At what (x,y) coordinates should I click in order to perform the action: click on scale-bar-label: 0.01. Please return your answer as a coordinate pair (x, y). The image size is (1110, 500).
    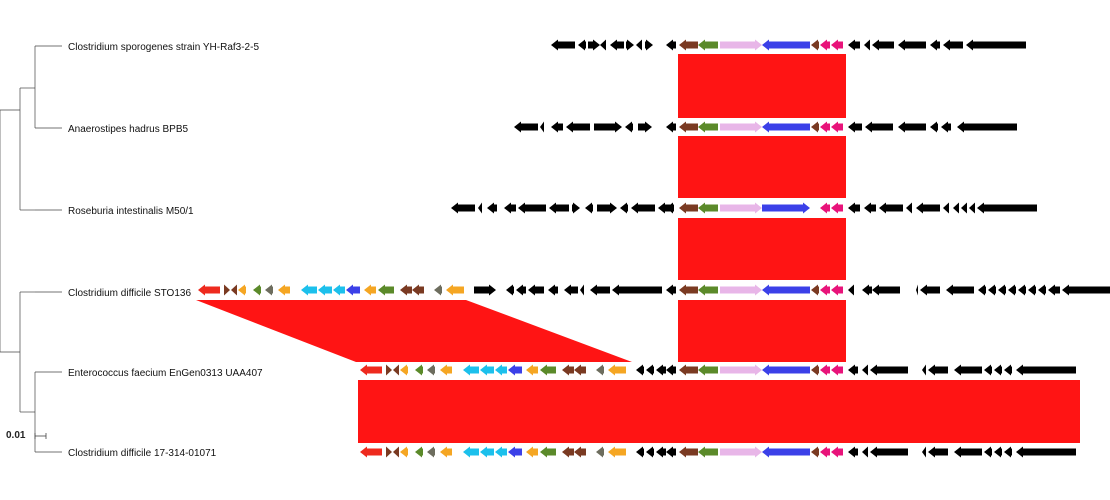
    Looking at the image, I should click on (16, 435).